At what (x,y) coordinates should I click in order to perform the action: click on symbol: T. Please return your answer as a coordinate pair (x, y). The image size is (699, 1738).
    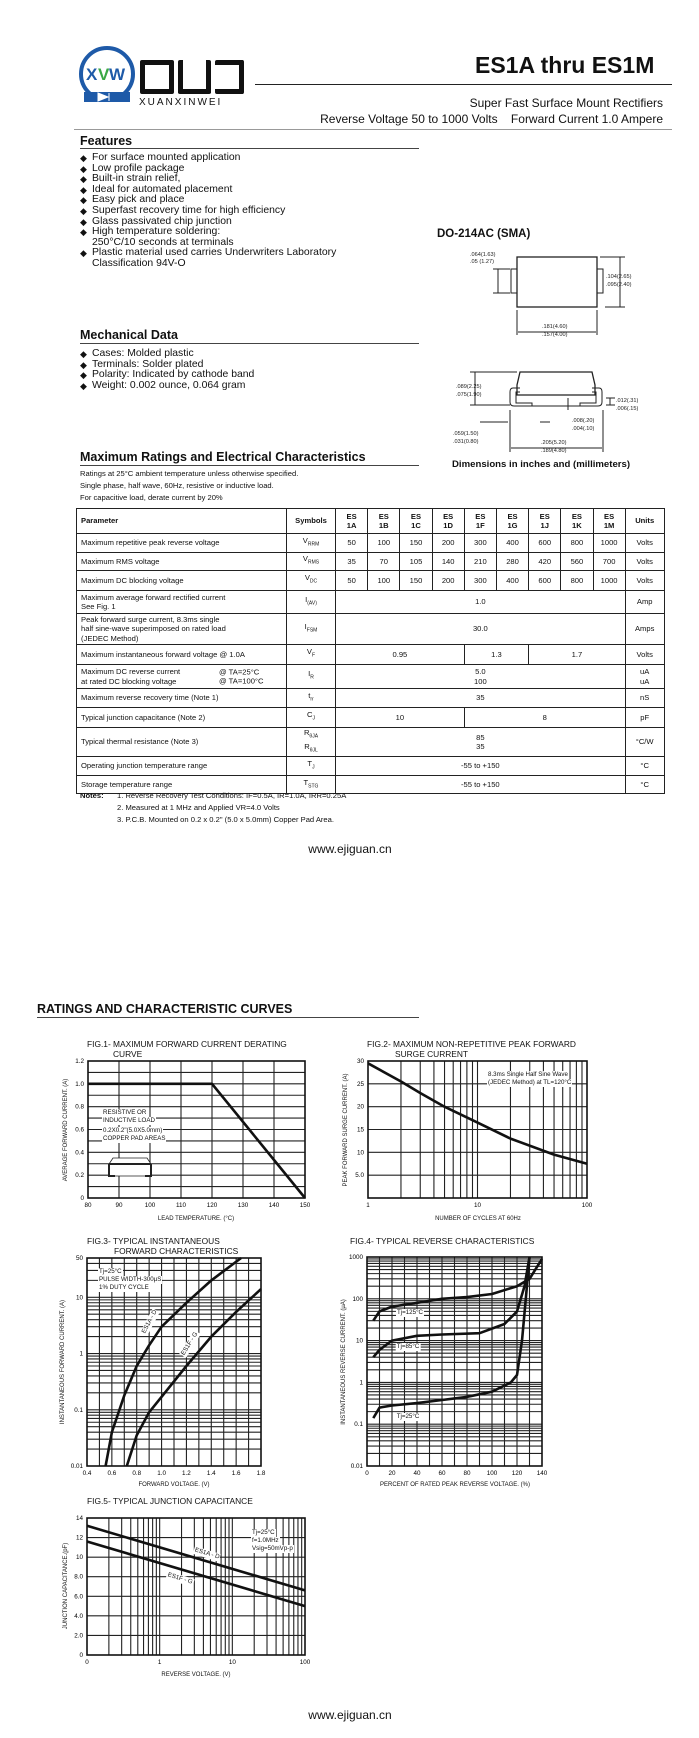
    Looking at the image, I should click on (310, 764).